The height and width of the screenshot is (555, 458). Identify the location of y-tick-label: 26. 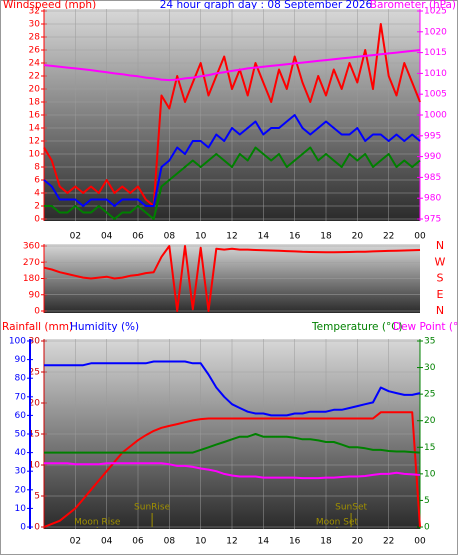
(35, 51).